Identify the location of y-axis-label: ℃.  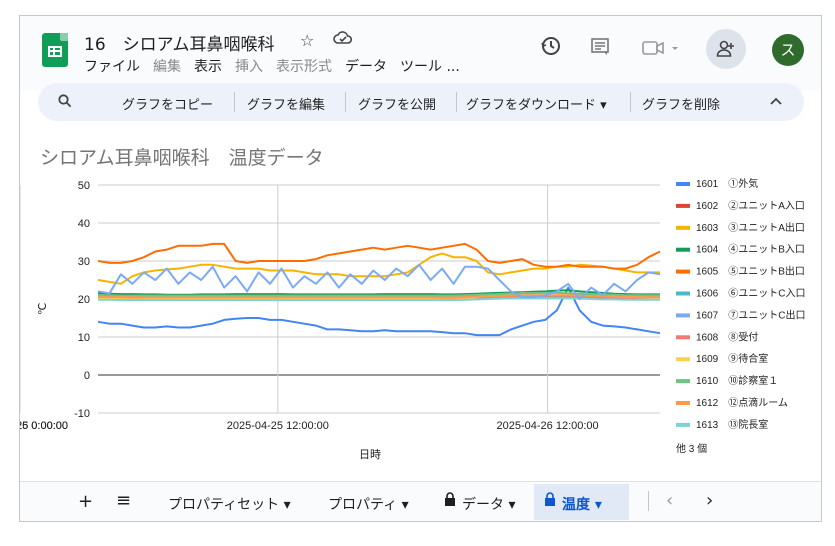
(43, 309).